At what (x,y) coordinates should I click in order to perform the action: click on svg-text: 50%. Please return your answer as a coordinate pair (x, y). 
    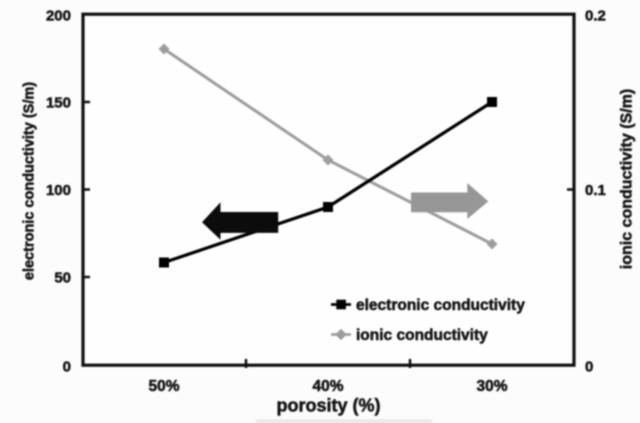
    Looking at the image, I should click on (163, 386).